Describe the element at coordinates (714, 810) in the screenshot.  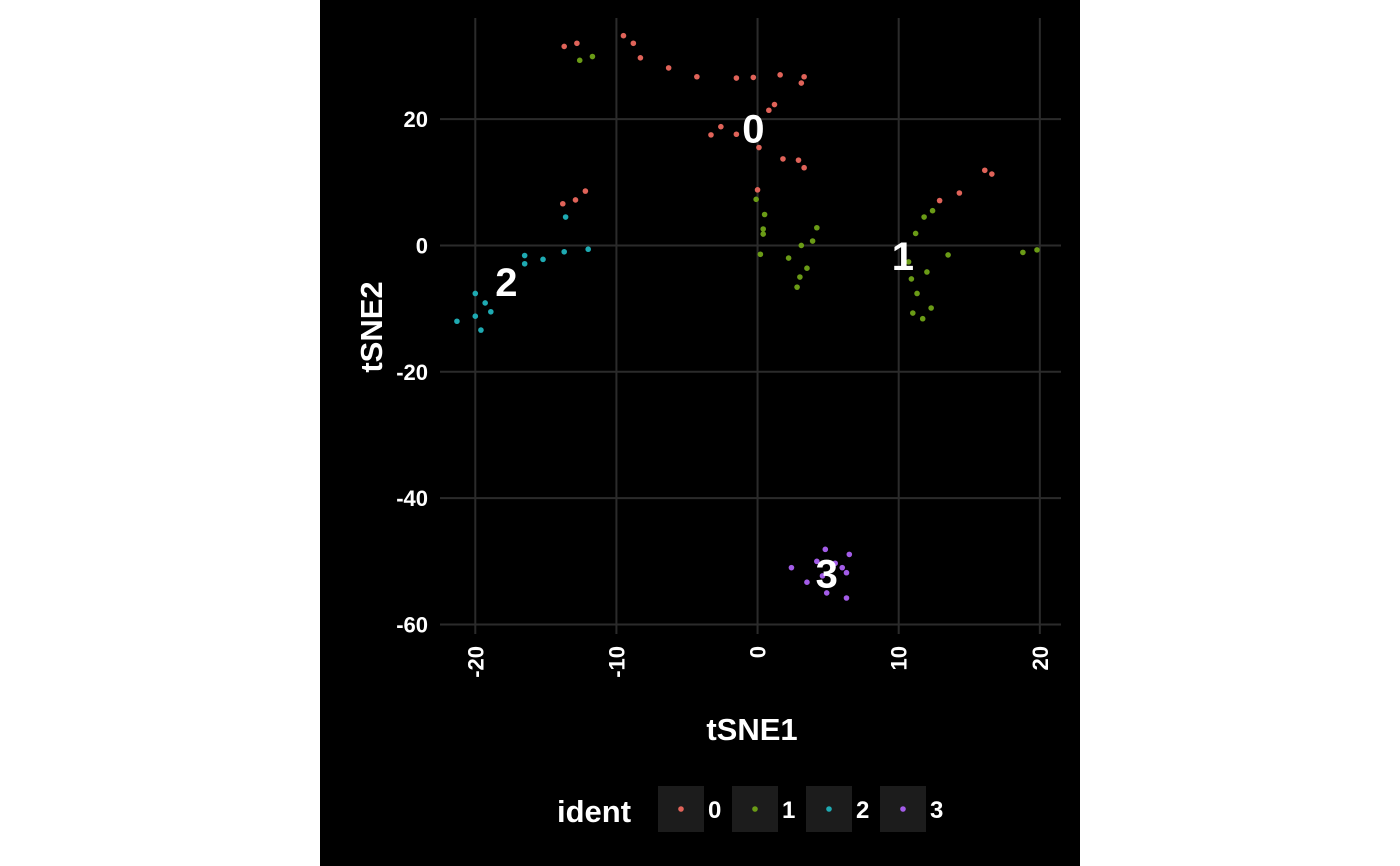
I see `legend-label-0: 0` at that location.